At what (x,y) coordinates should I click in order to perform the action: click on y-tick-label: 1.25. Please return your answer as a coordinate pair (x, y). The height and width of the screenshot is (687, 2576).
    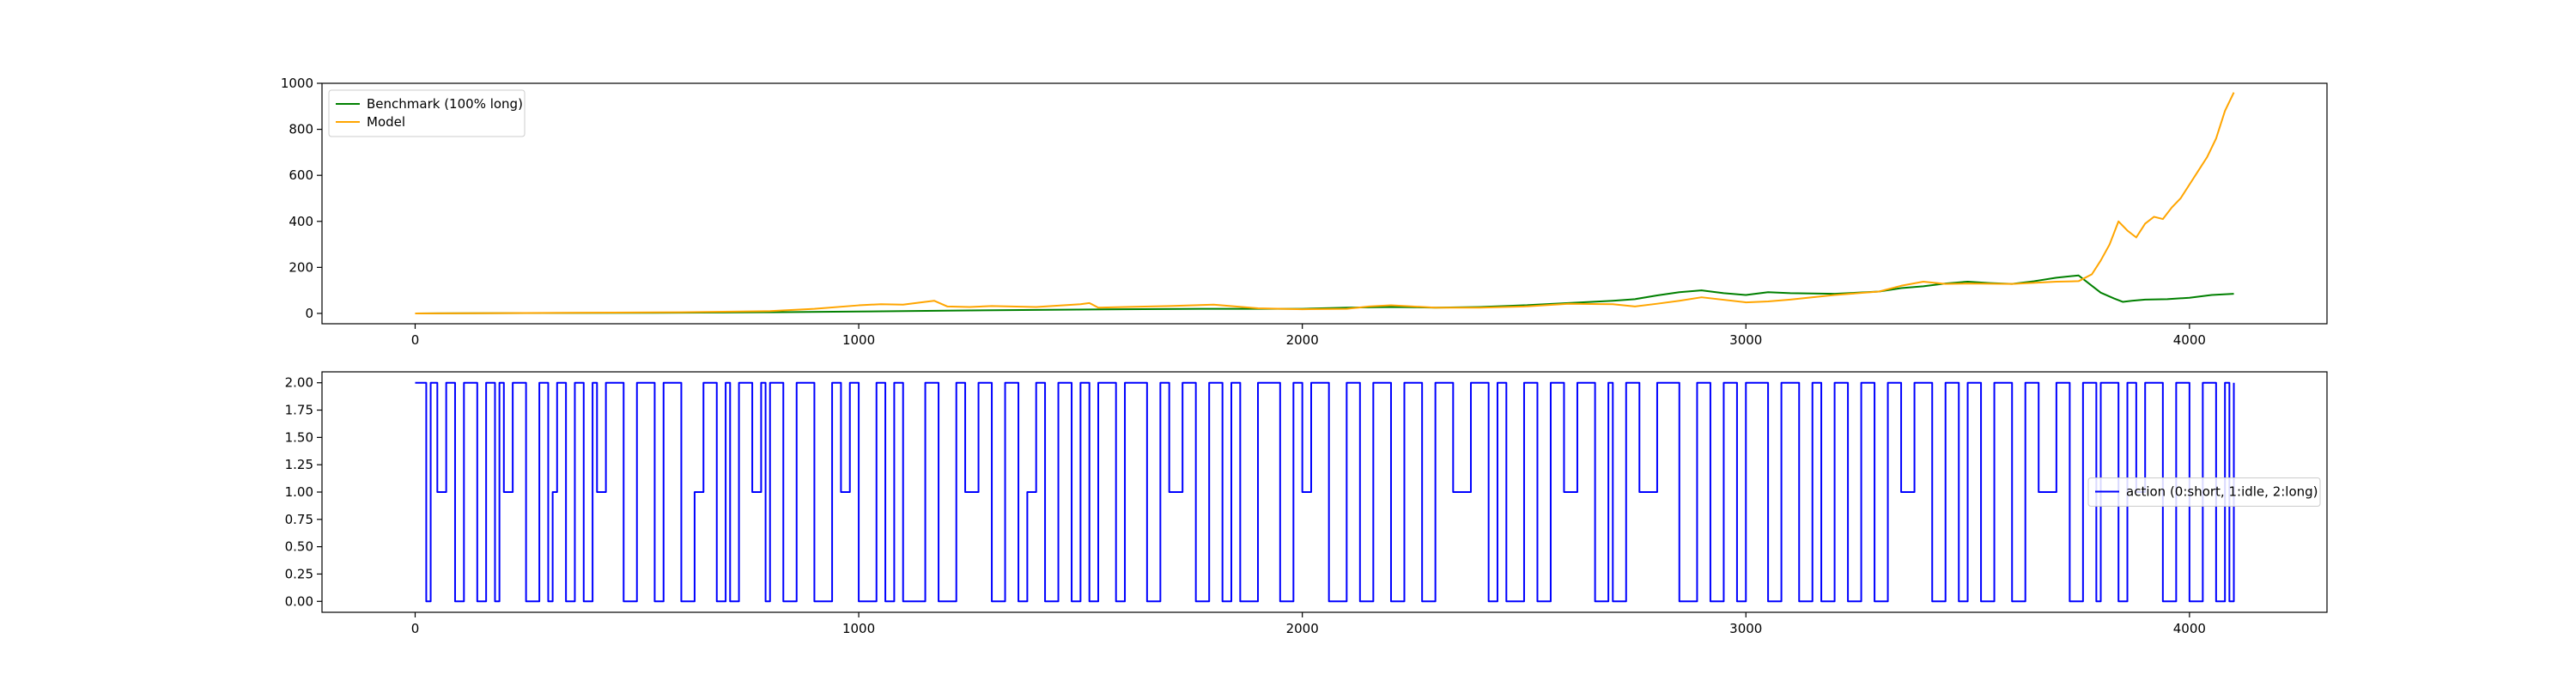
    Looking at the image, I should click on (299, 464).